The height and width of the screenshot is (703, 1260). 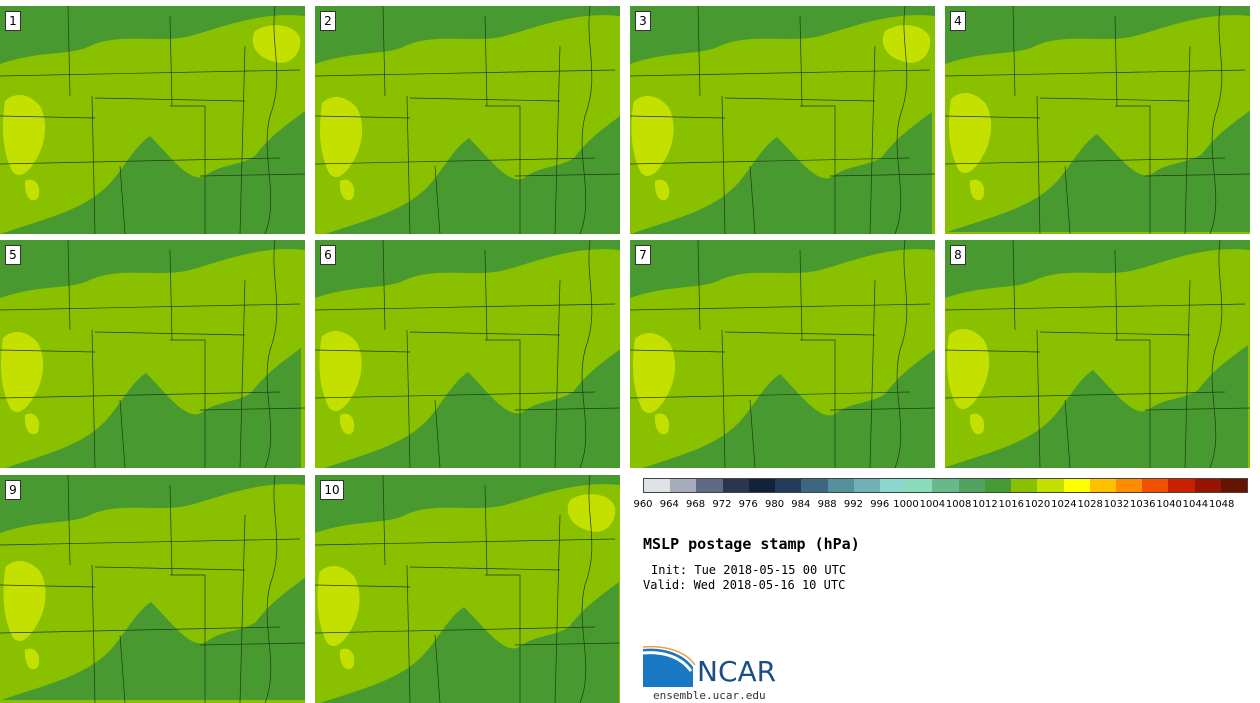 What do you see at coordinates (1169, 504) in the screenshot?
I see `colorbar-tick-label: 1040` at bounding box center [1169, 504].